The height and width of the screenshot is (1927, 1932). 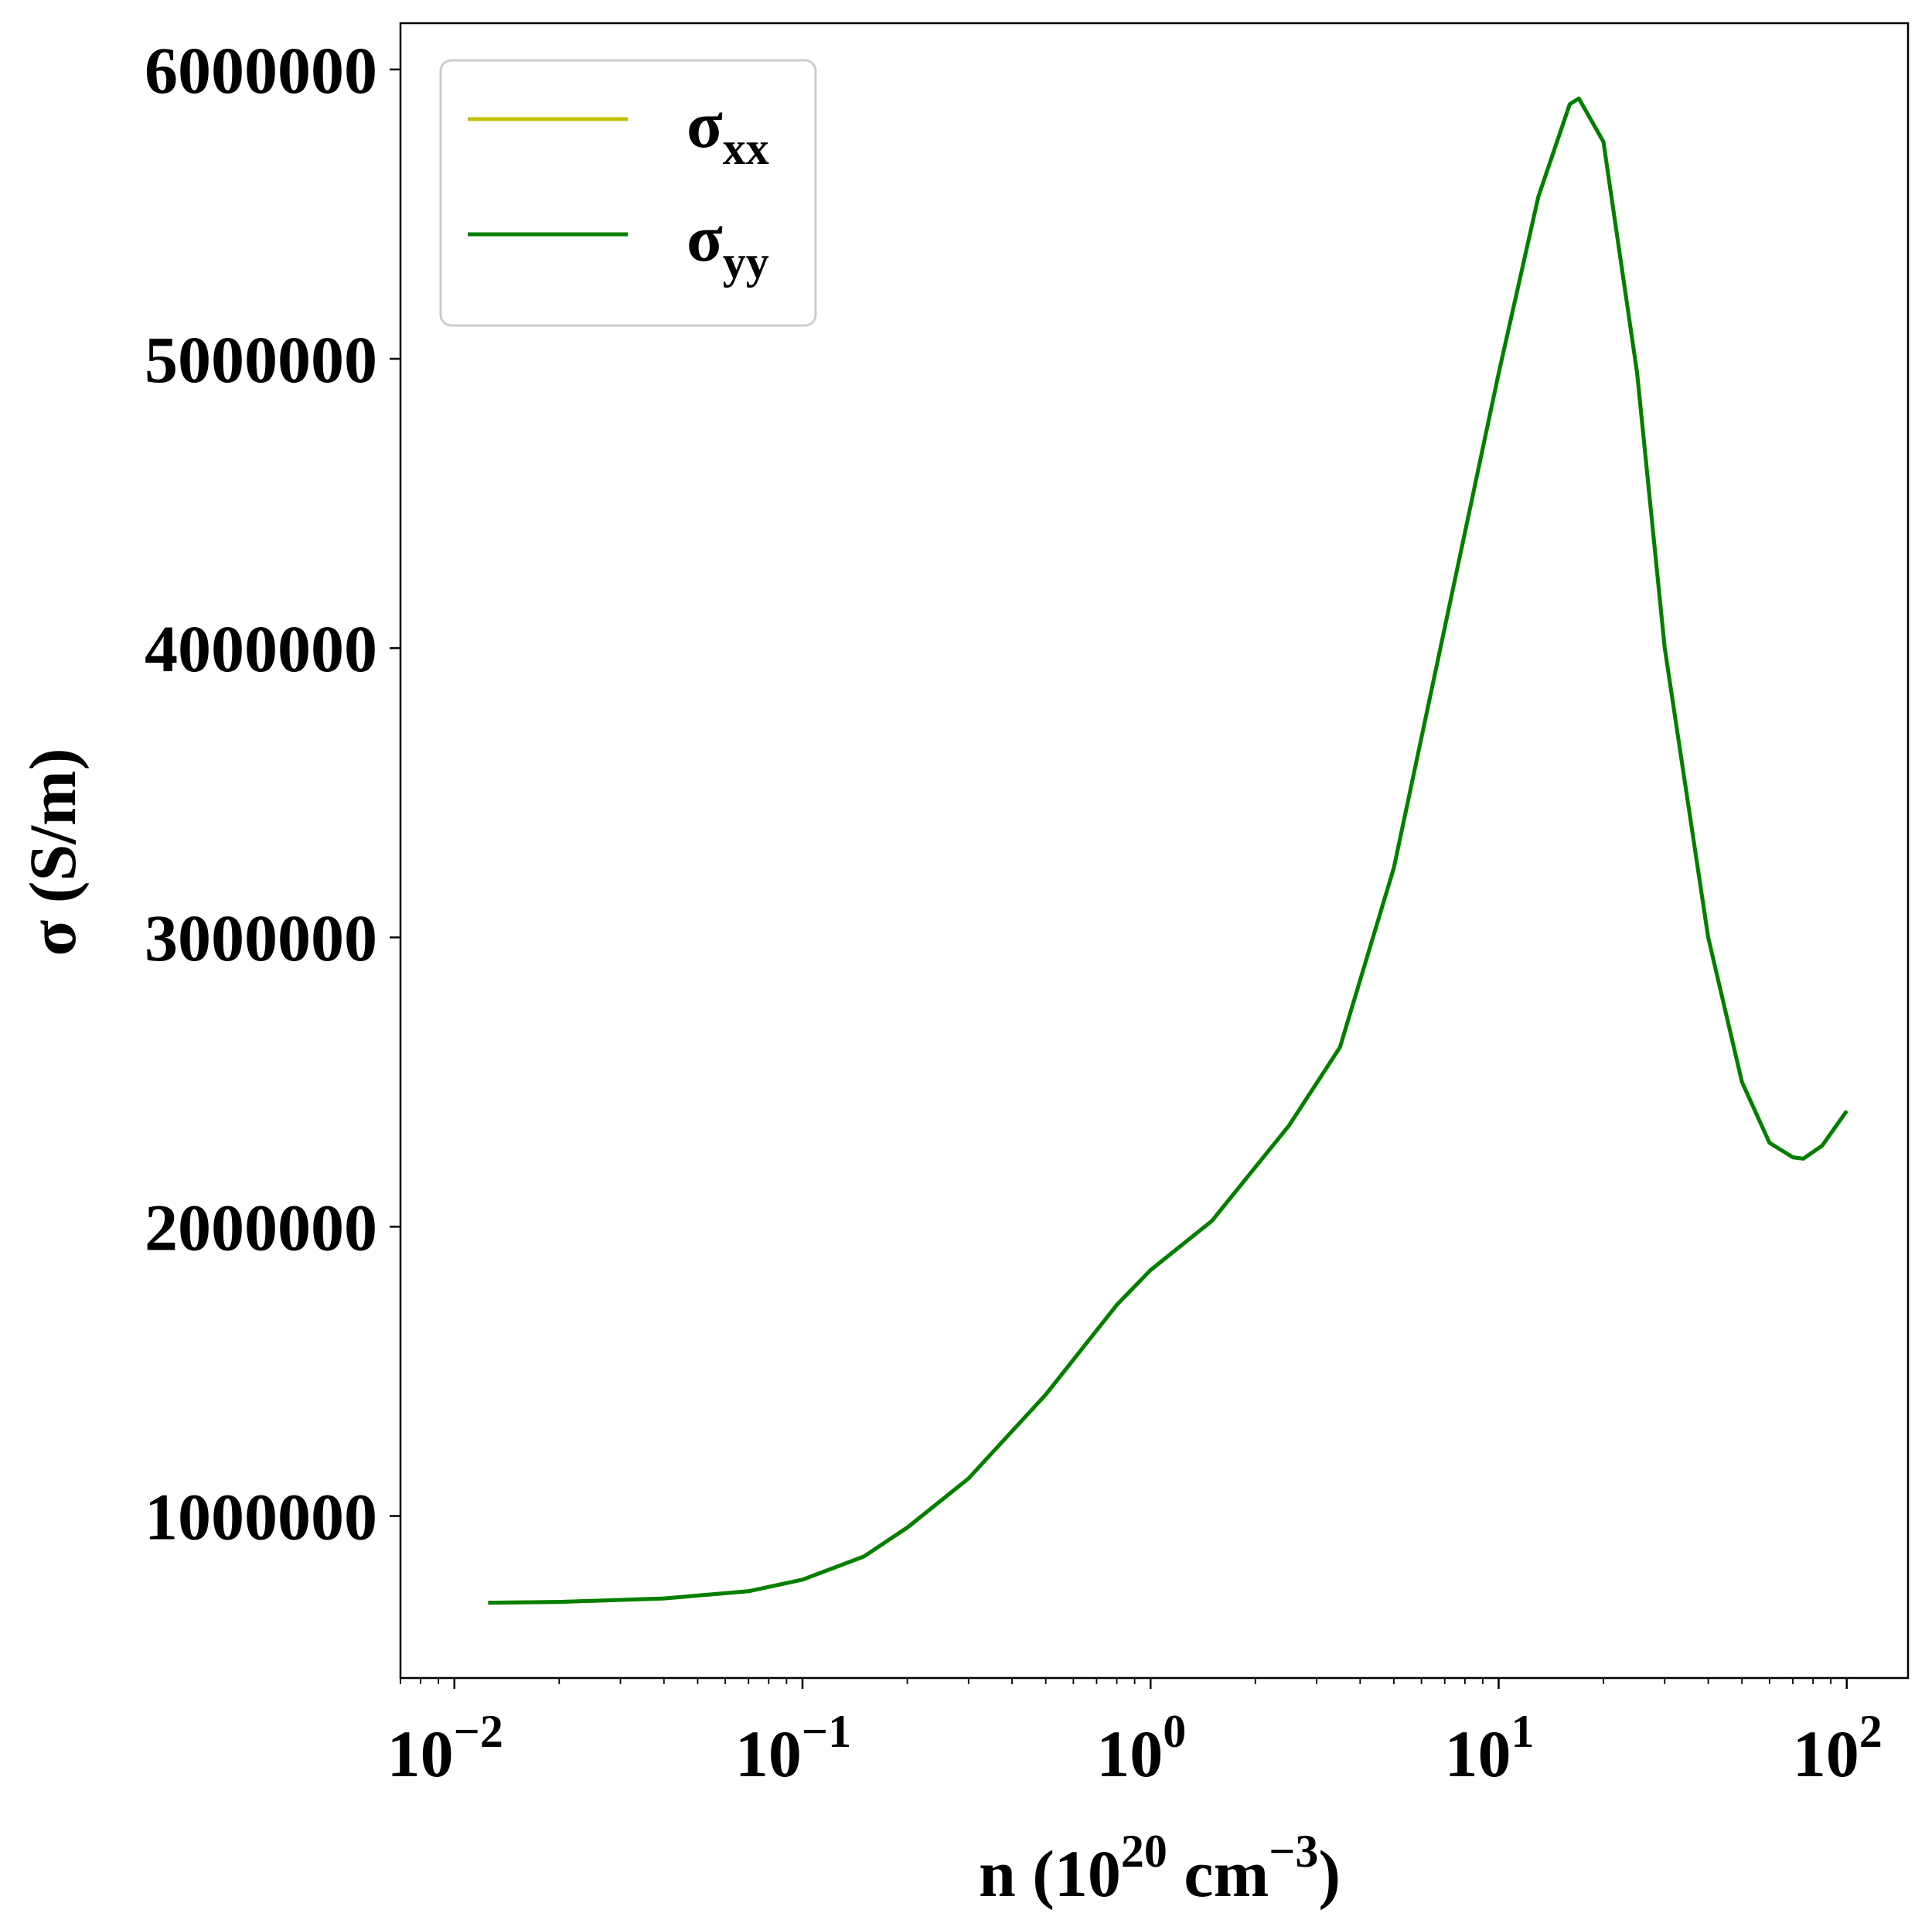 I want to click on legend-box, so click(x=628, y=193).